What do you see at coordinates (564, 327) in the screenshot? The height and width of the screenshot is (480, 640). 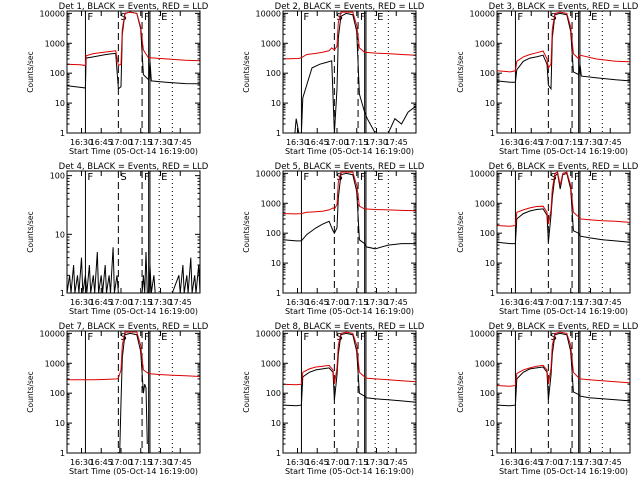 I see `panel-title: Det 9, BLACK = Events, RED = LLD` at bounding box center [564, 327].